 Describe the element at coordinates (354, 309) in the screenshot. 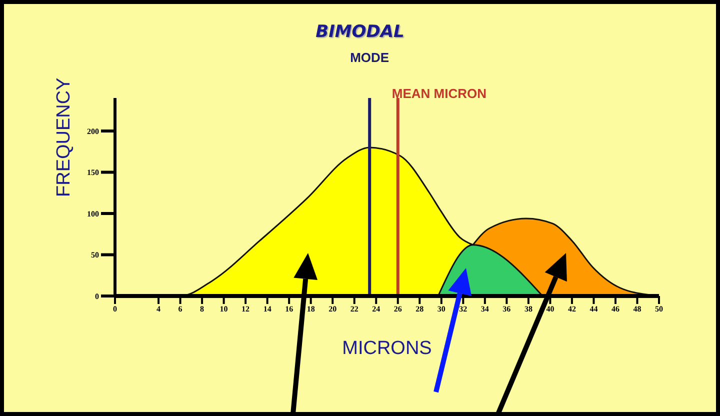

I see `x-tick-label: 22` at that location.